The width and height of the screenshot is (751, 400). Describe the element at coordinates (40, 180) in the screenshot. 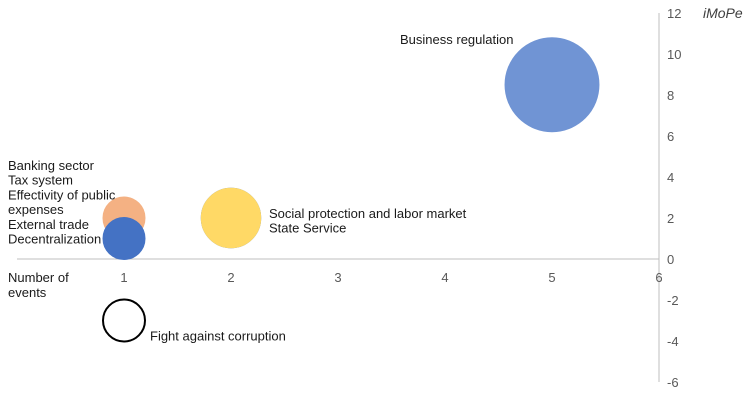

I see `bubble-annotation: Tax system` at that location.